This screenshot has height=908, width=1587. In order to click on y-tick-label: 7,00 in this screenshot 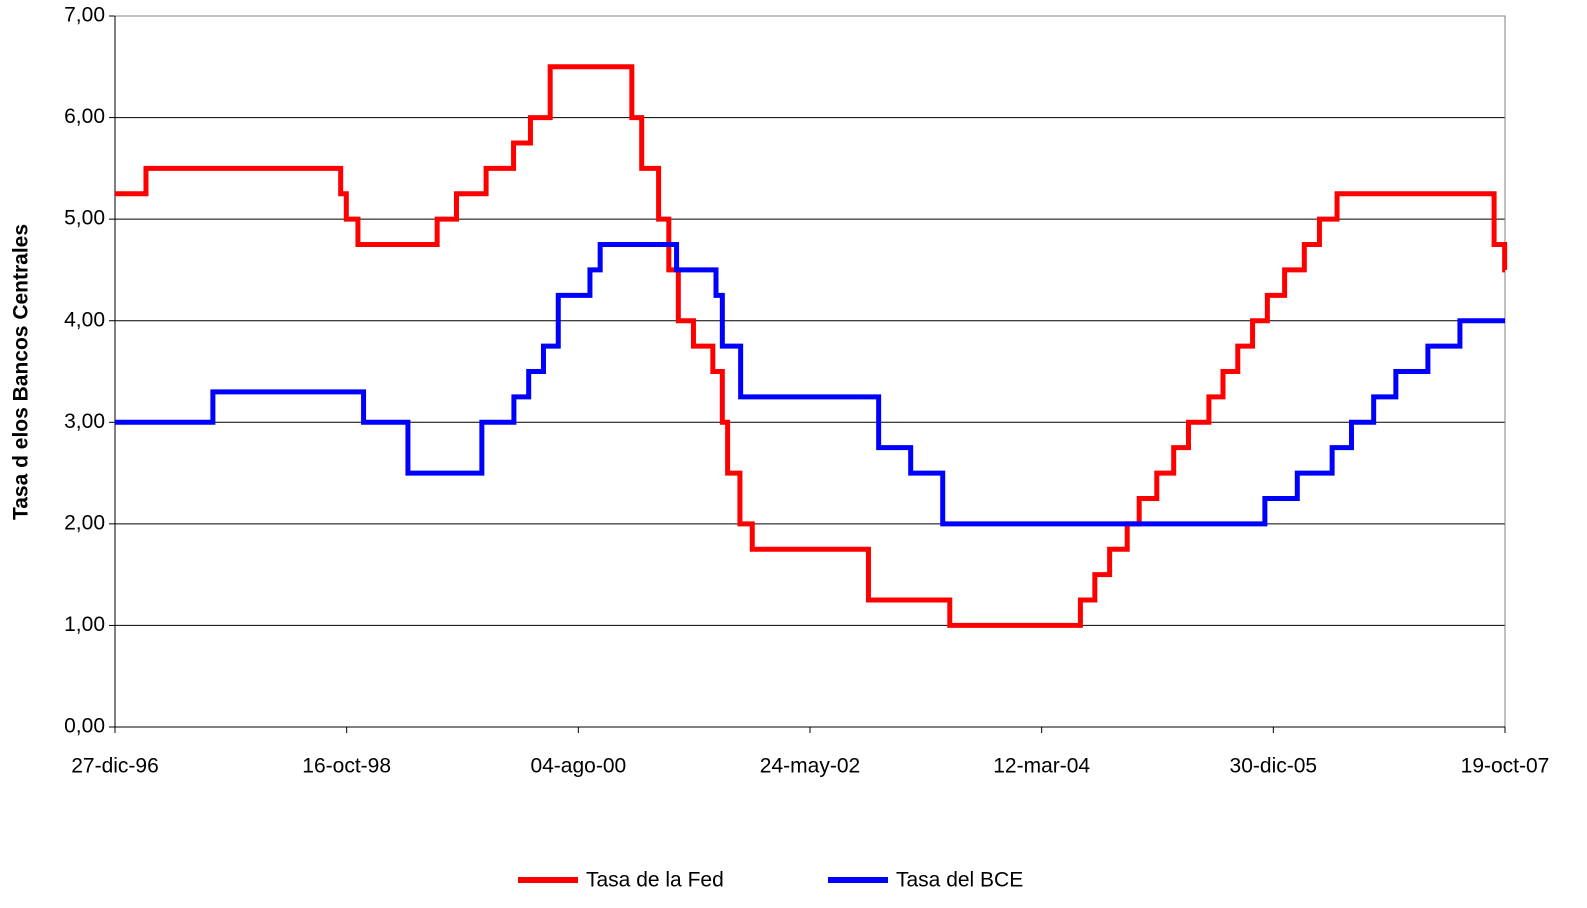, I will do `click(84, 15)`.